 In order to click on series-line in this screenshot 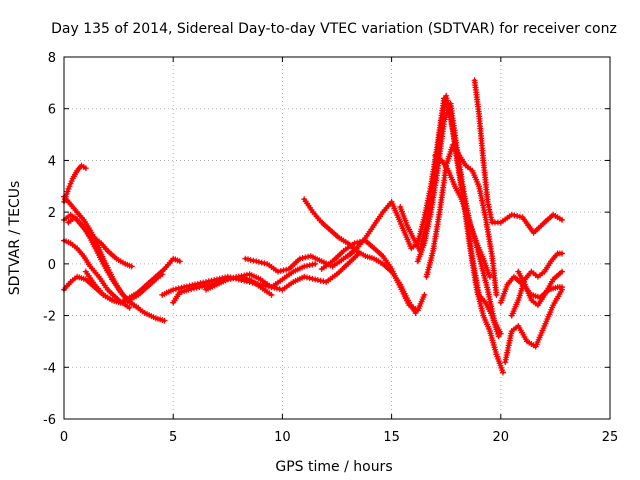, I will do `click(114, 268)`.